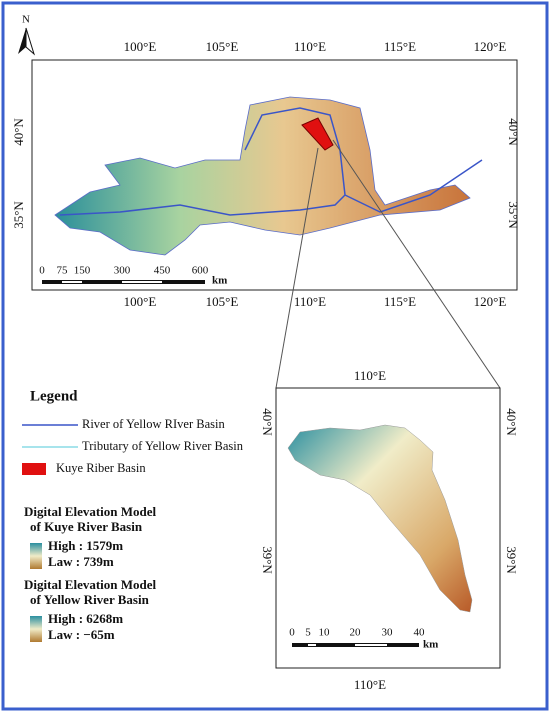  I want to click on inset-top-label: 110°E, so click(370, 375).